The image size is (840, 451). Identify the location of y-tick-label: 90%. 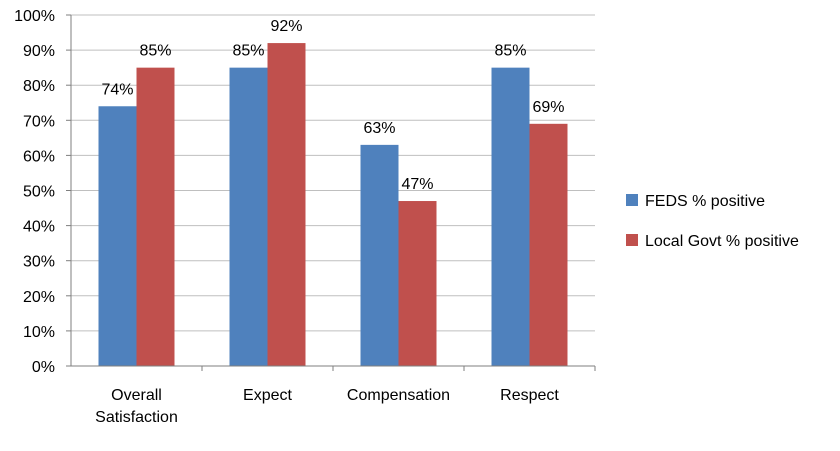
(39, 51).